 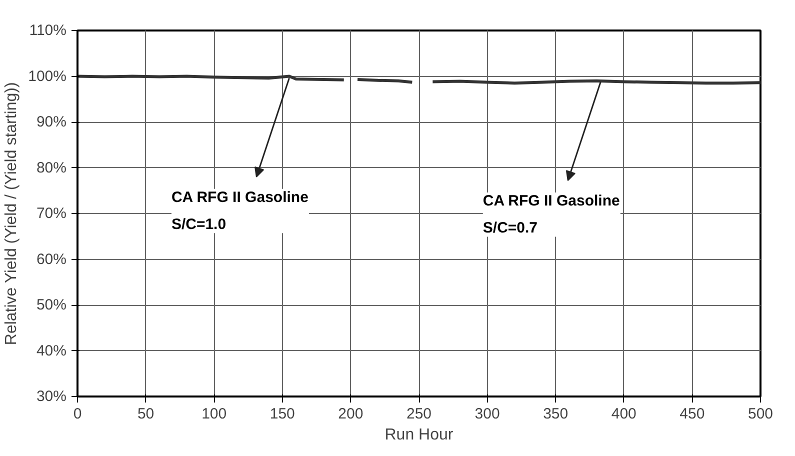 What do you see at coordinates (11, 214) in the screenshot?
I see `y-axis-title: Relative Yield (Yield / (Yield starting))` at bounding box center [11, 214].